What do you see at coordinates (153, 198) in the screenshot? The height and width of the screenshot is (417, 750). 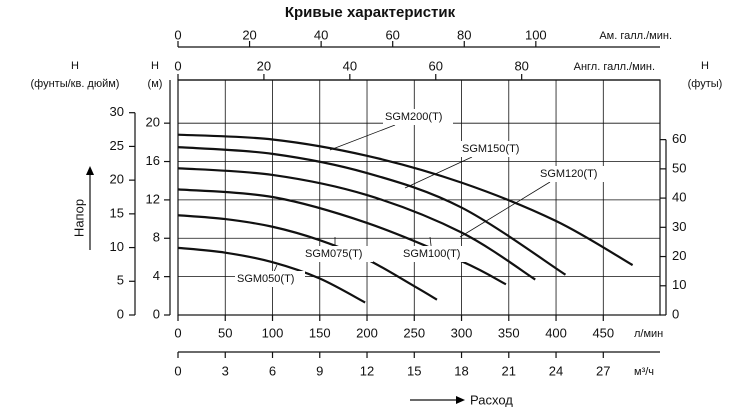 I see `y-tick-label: 12` at bounding box center [153, 198].